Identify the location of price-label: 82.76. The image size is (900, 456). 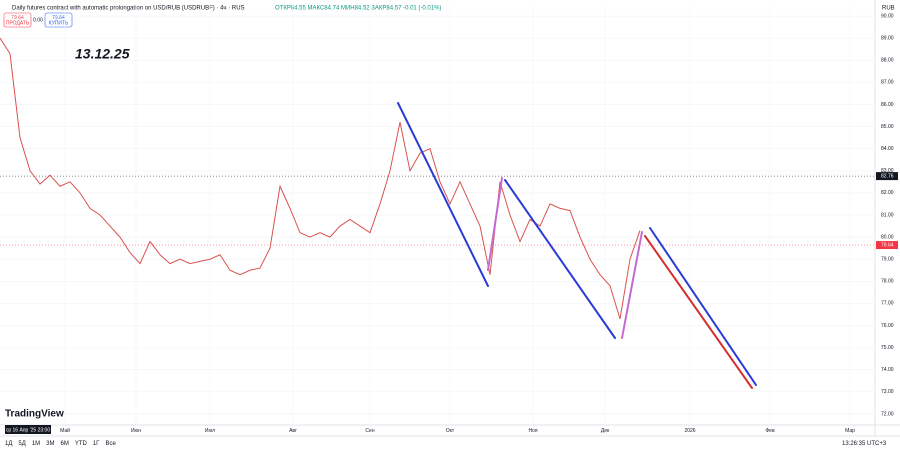
(887, 176).